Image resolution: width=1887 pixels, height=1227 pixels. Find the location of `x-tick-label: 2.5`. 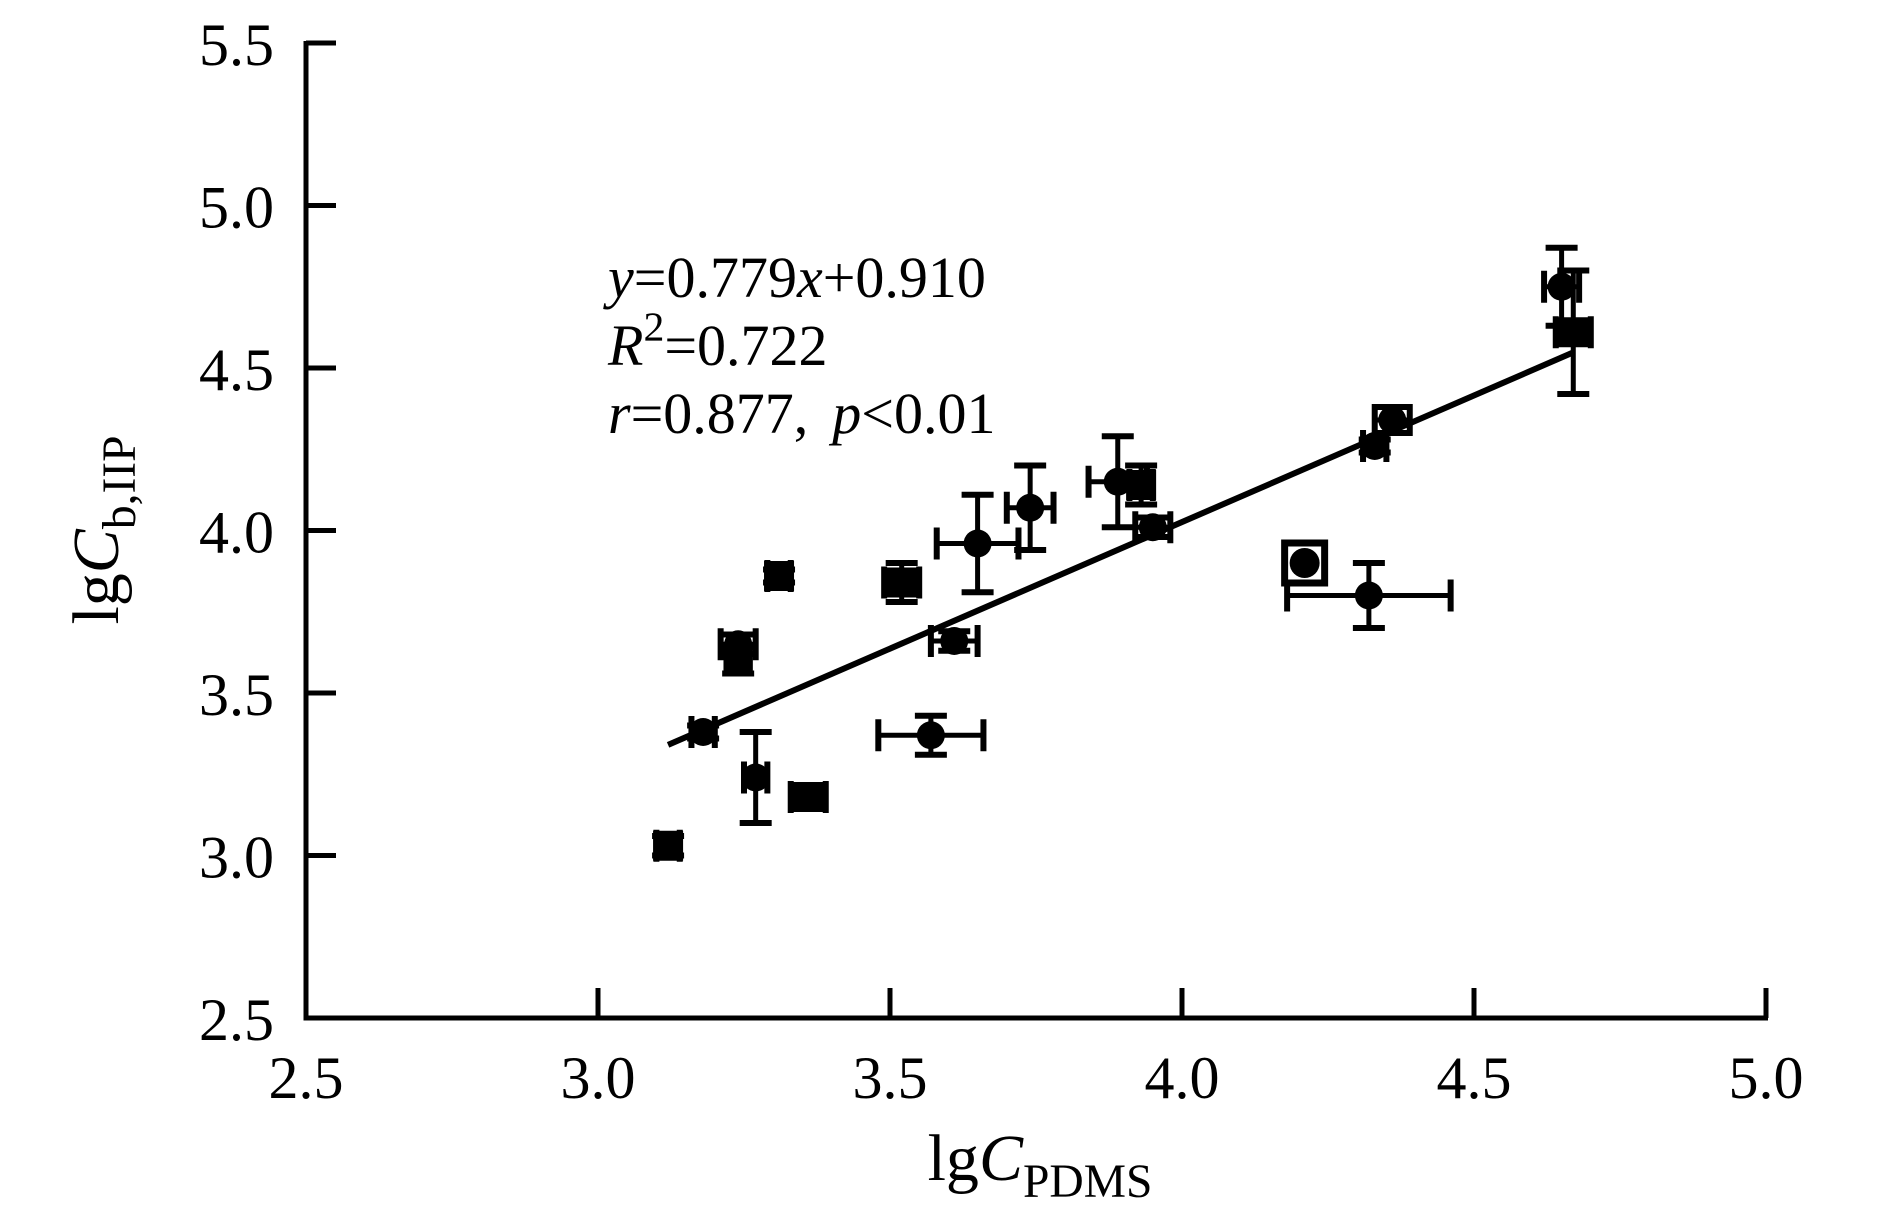

x-tick-label: 2.5 is located at coordinates (306, 1078).